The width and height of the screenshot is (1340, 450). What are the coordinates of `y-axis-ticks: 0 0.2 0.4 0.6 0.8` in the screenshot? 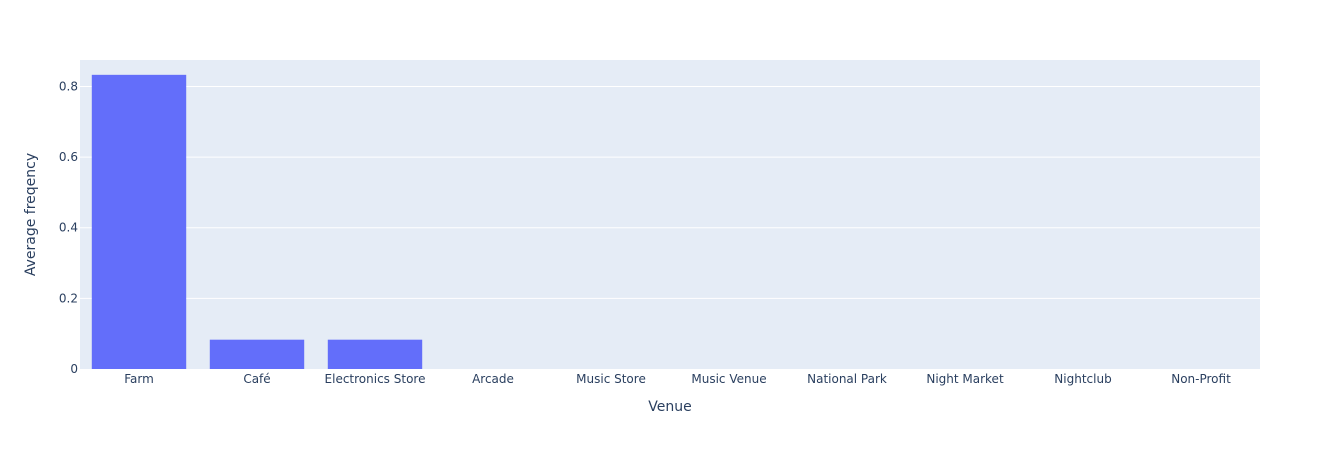 It's located at (68, 227).